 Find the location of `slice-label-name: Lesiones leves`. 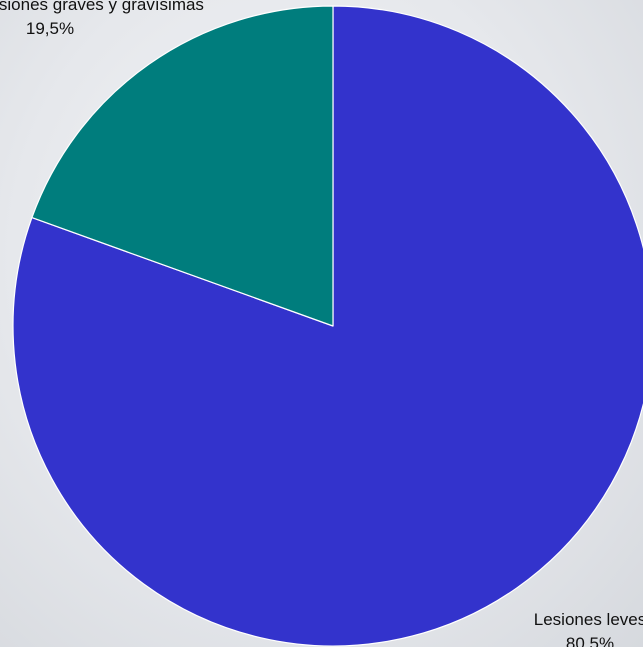

slice-label-name: Lesiones leves is located at coordinates (588, 619).